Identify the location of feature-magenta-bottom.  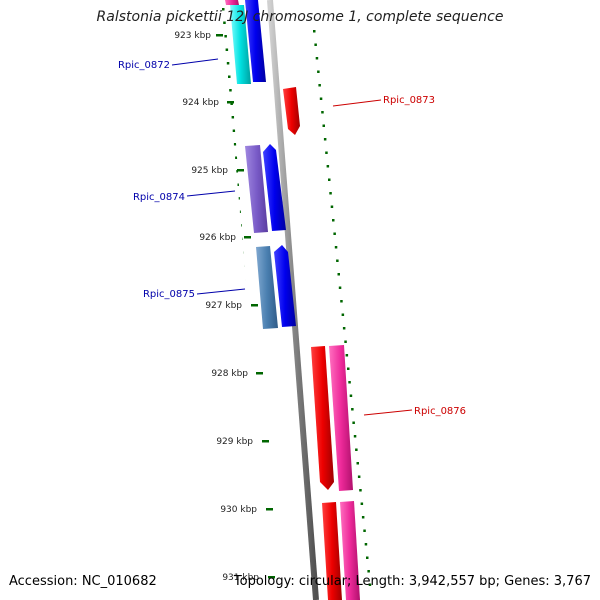
(350, 550).